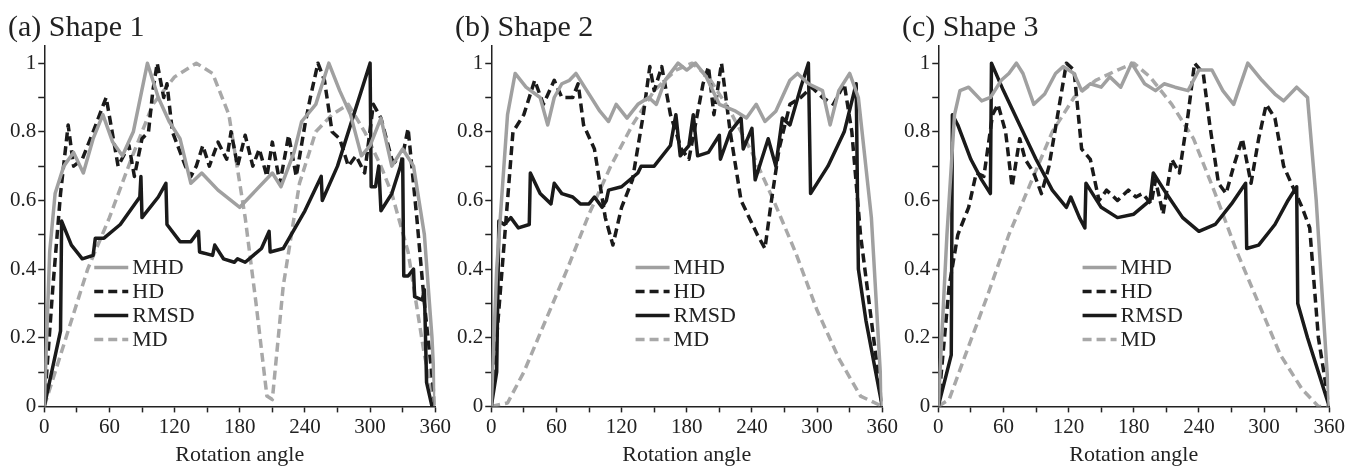 This screenshot has height=472, width=1357. What do you see at coordinates (524, 25) in the screenshot?
I see `chart-title: (b) Shape 2` at bounding box center [524, 25].